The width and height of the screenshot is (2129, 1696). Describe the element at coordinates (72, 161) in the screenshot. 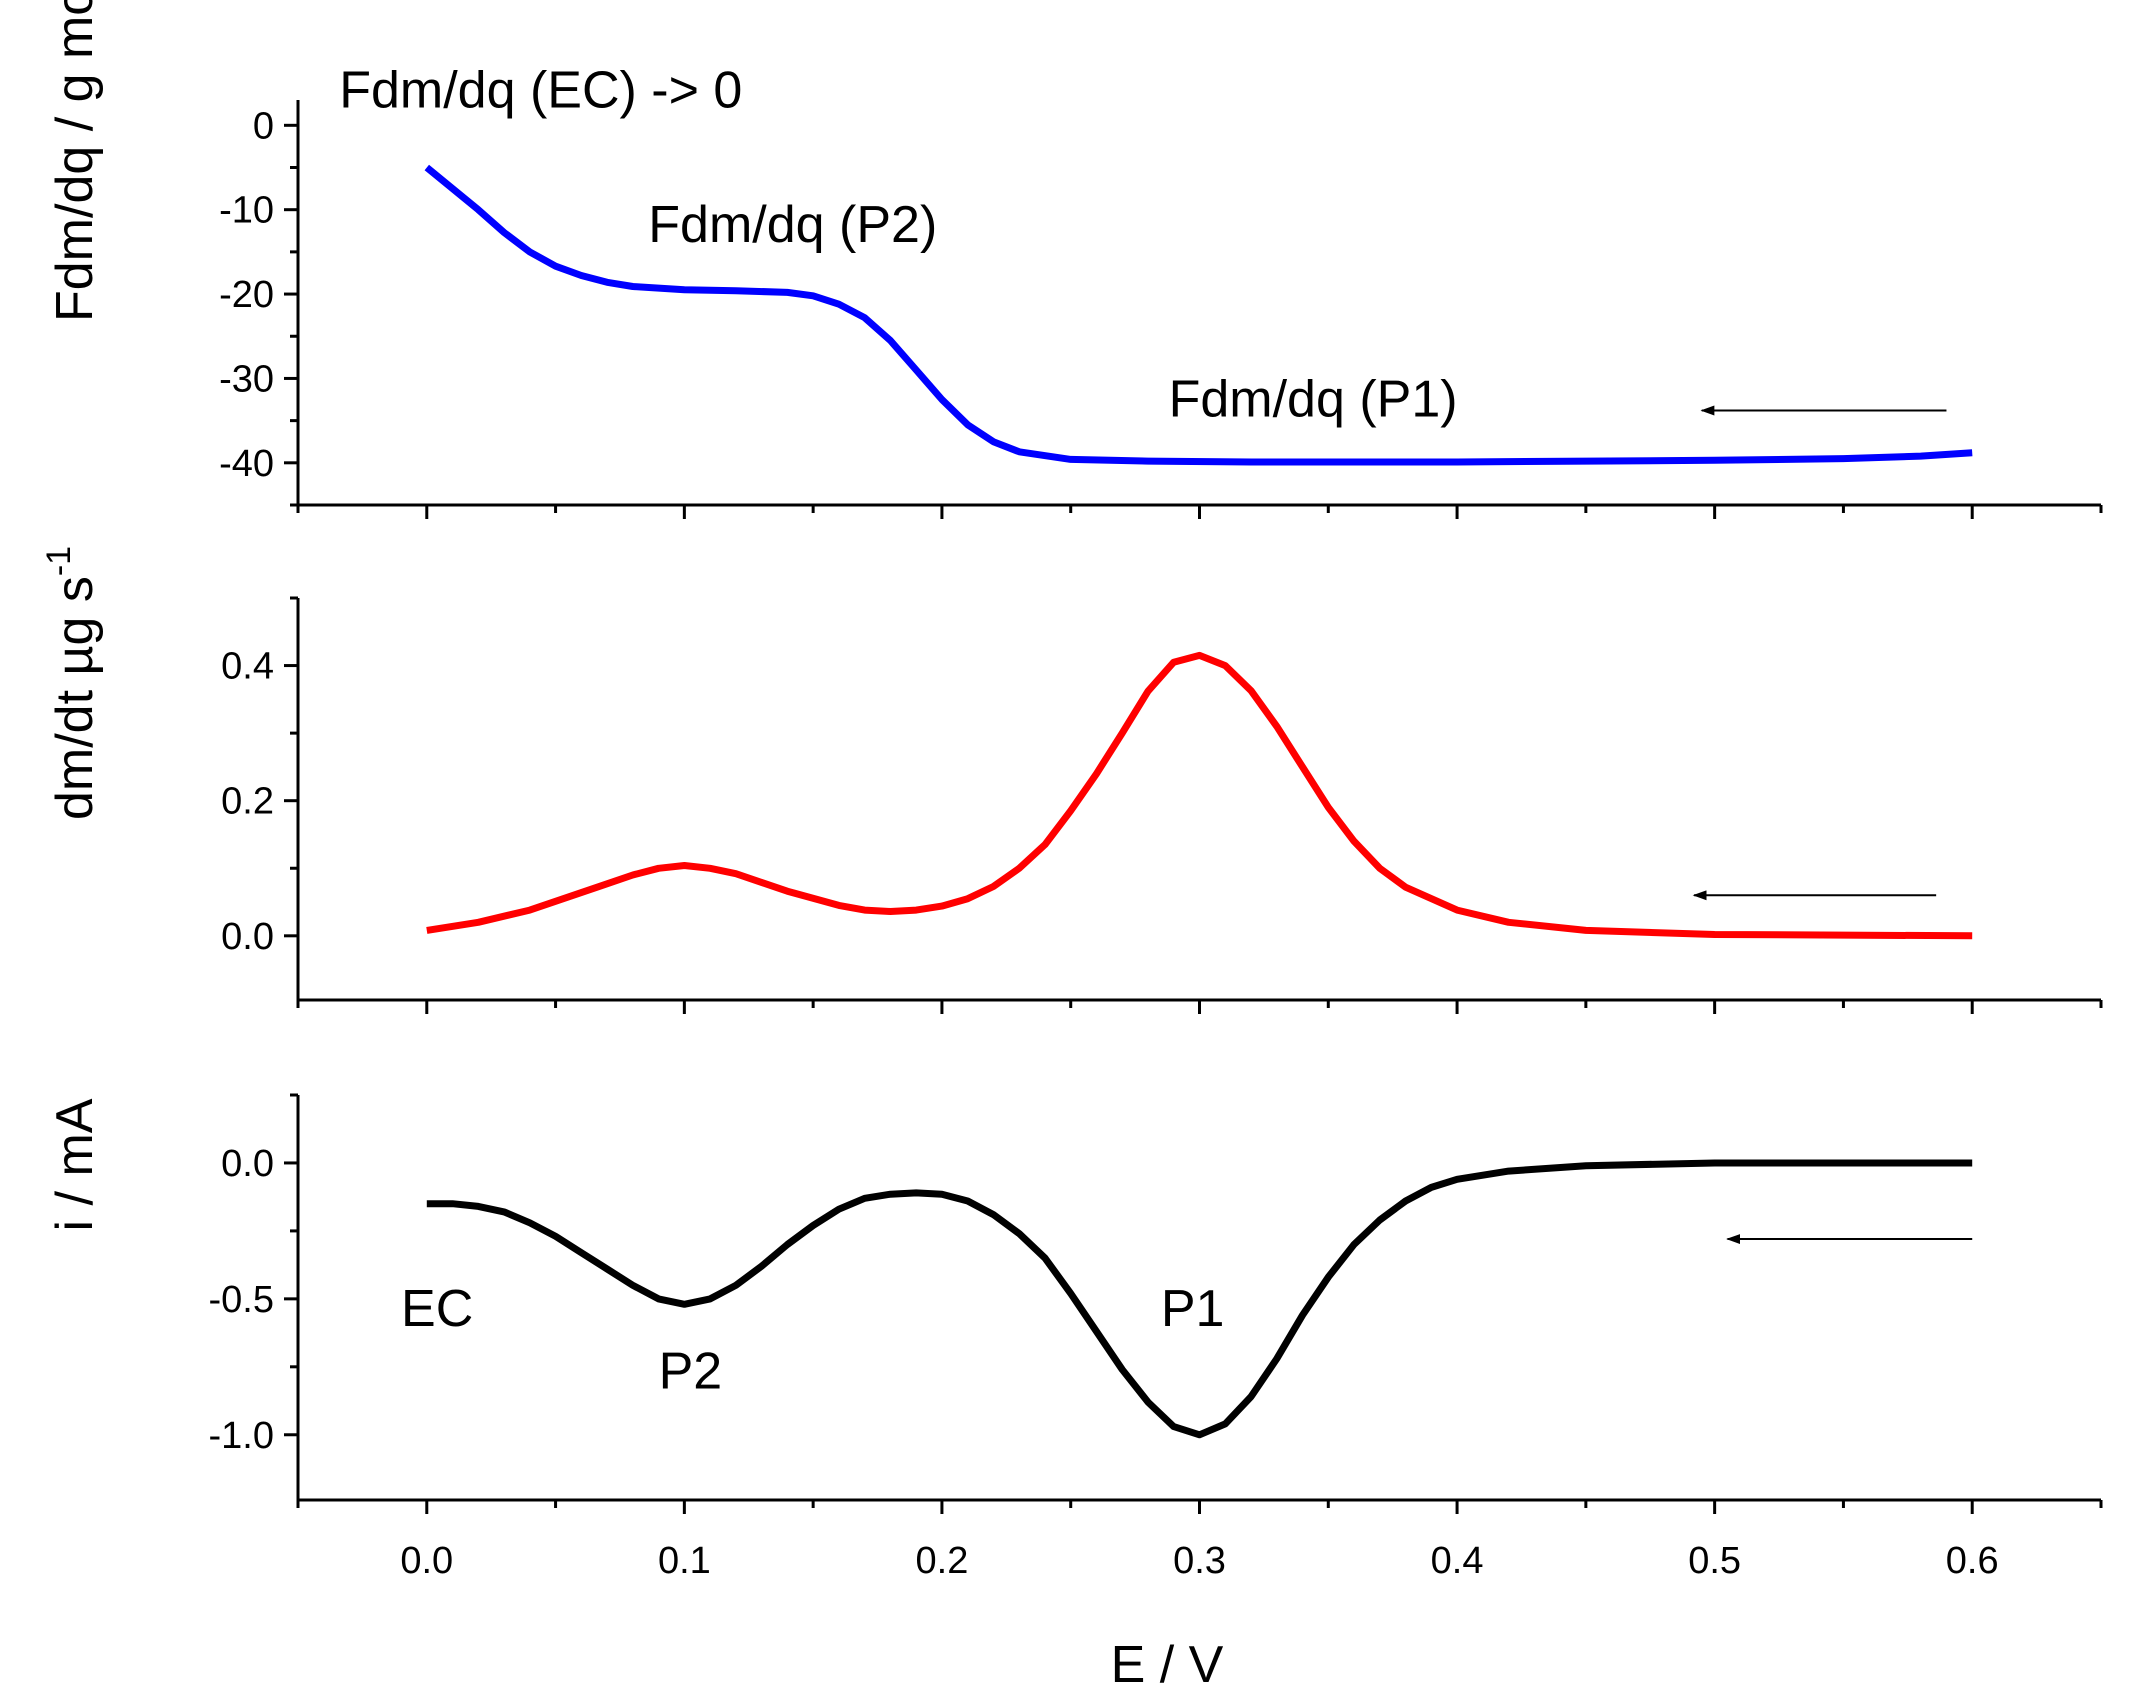

I see `ylabel-fdmdq: Fdm/dq / g mol-1` at that location.